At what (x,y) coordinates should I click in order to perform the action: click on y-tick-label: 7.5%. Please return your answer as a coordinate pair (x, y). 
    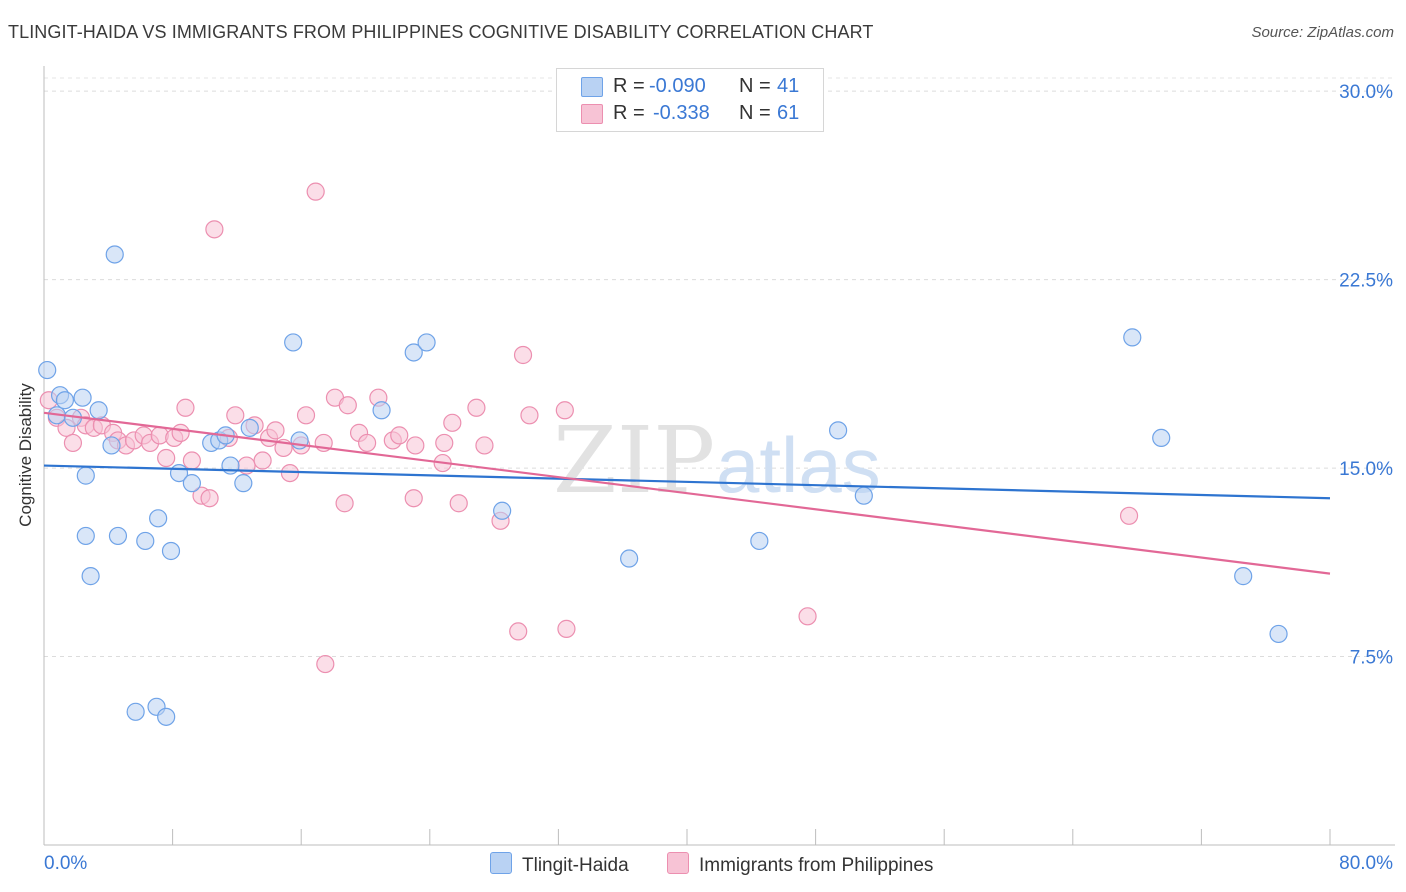
    Looking at the image, I should click on (1371, 658).